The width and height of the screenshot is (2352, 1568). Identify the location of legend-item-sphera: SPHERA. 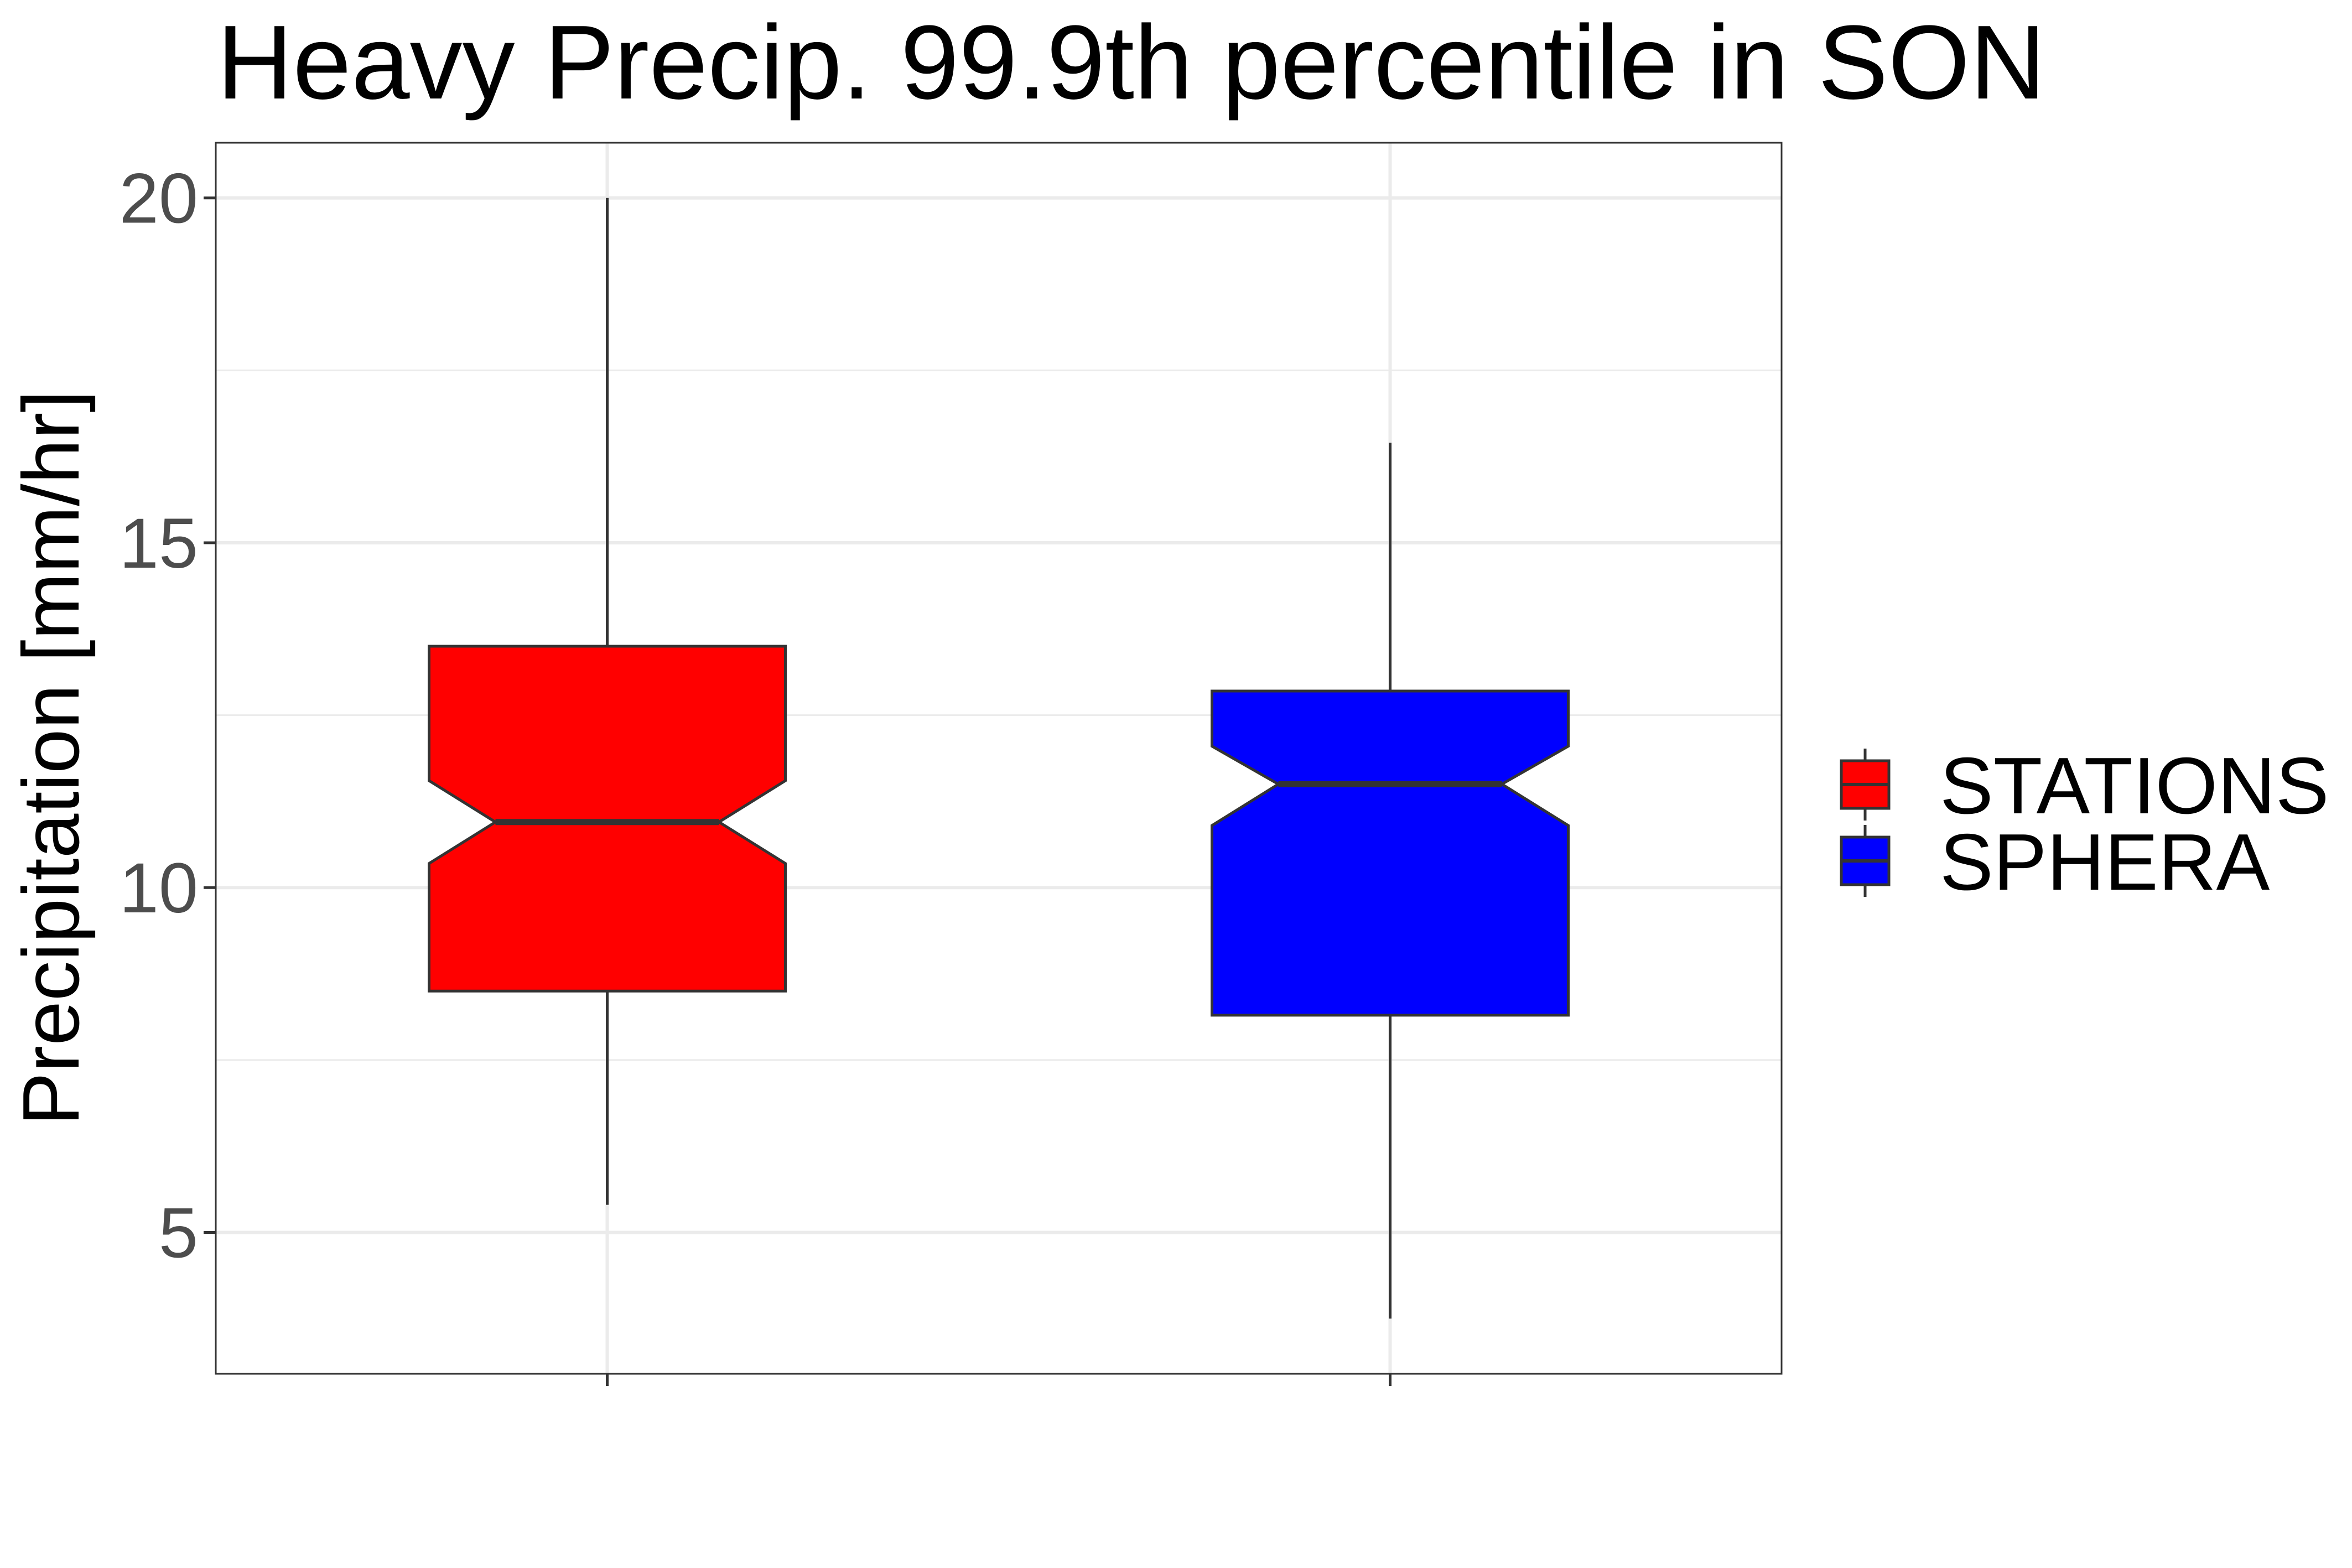
(2055, 862).